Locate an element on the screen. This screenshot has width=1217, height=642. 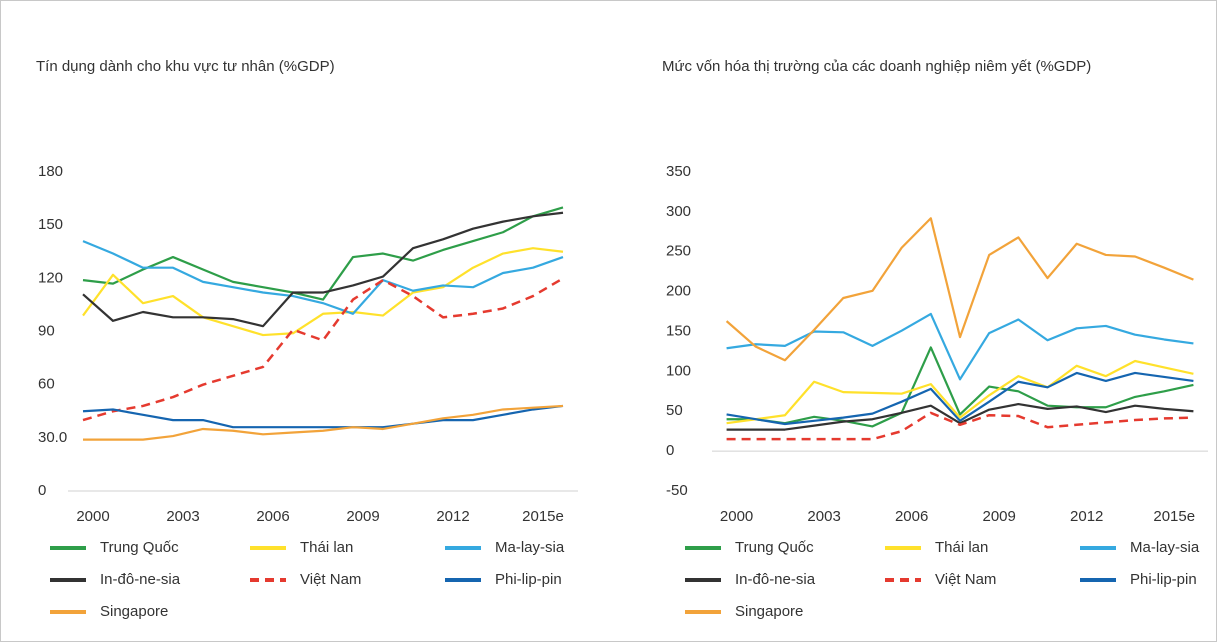
y-tick-label: 250 is located at coordinates (678, 251).